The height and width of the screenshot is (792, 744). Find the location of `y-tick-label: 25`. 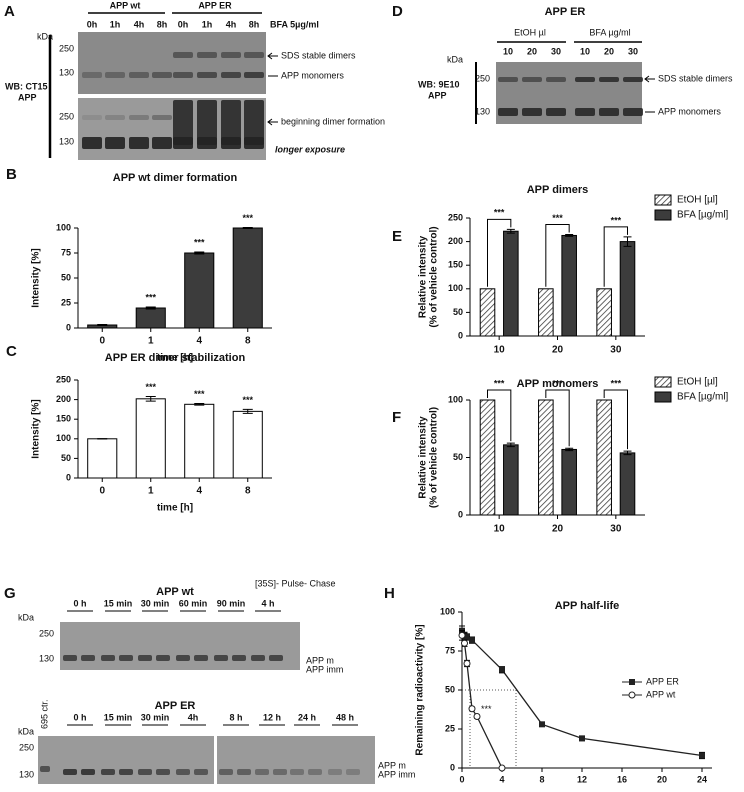

y-tick-label: 25 is located at coordinates (66, 302).